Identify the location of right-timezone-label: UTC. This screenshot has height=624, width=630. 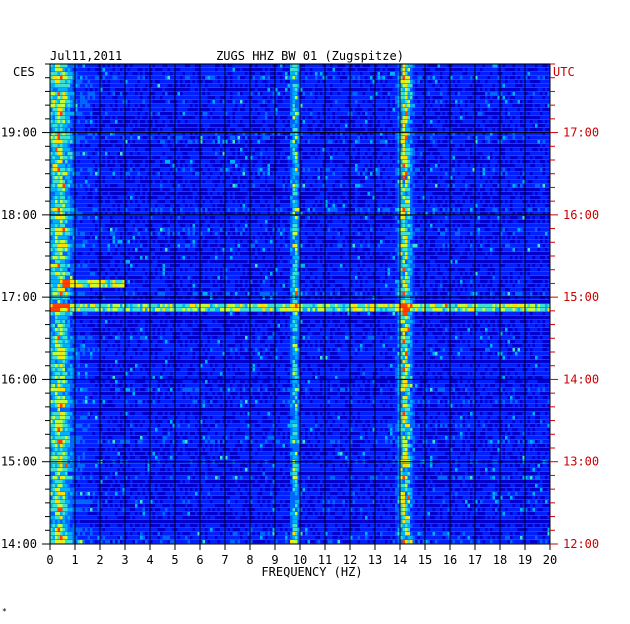
(564, 72).